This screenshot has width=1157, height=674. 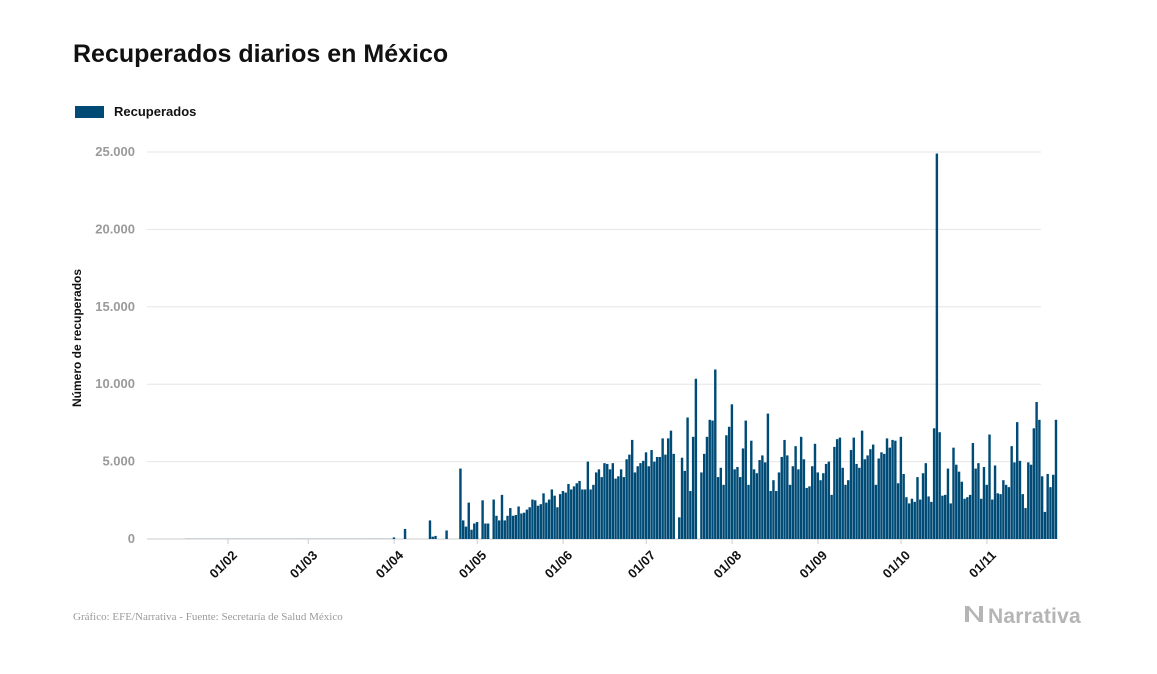 I want to click on legend-swatch, so click(x=89, y=111).